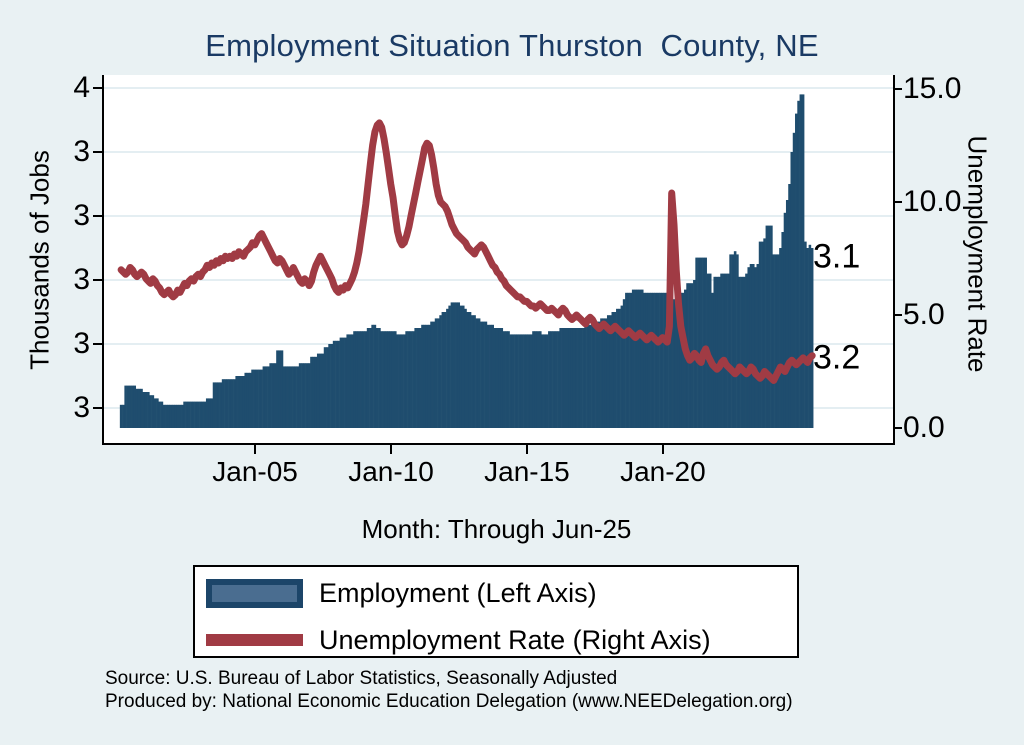  I want to click on x-axis-tick-label: Jan-20, so click(663, 471).